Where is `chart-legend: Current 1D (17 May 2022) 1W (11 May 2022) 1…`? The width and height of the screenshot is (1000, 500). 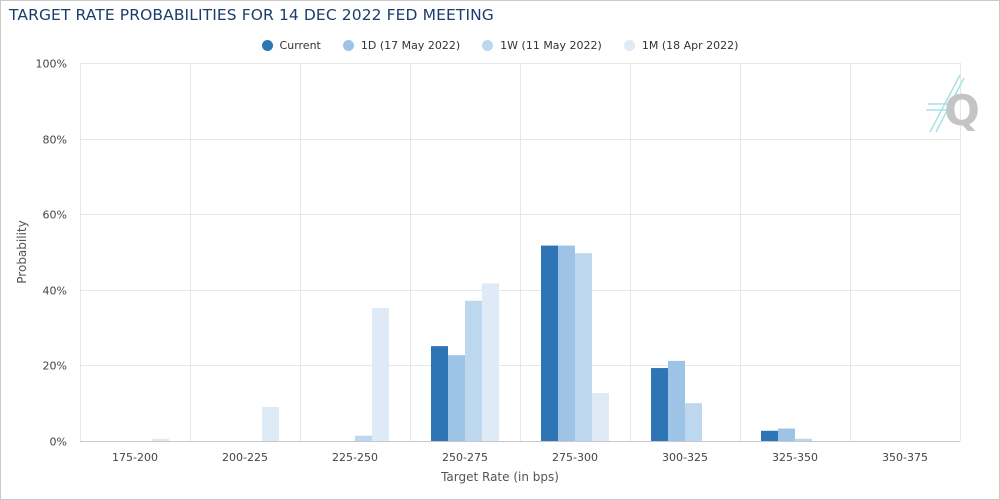
chart-legend: Current 1D (17 May 2022) 1W (11 May 2022) 1… is located at coordinates (500, 45).